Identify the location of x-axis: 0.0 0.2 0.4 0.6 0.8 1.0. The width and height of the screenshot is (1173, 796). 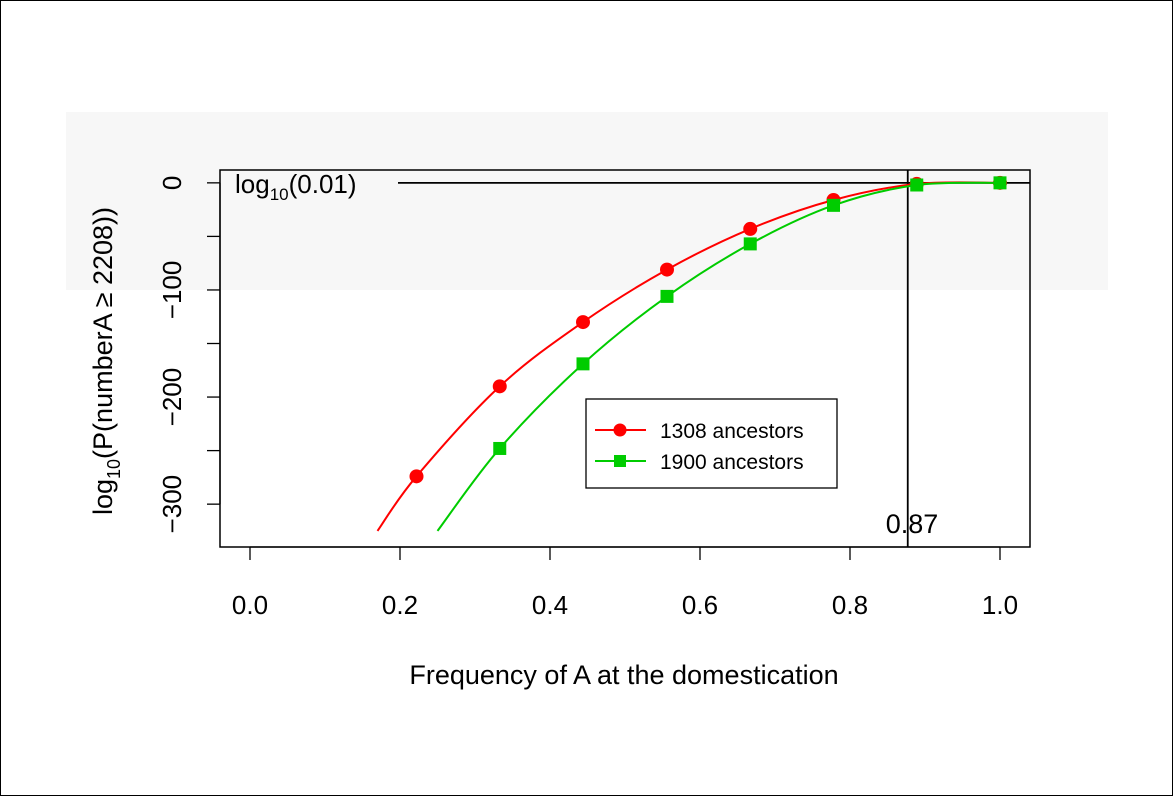
(625, 583).